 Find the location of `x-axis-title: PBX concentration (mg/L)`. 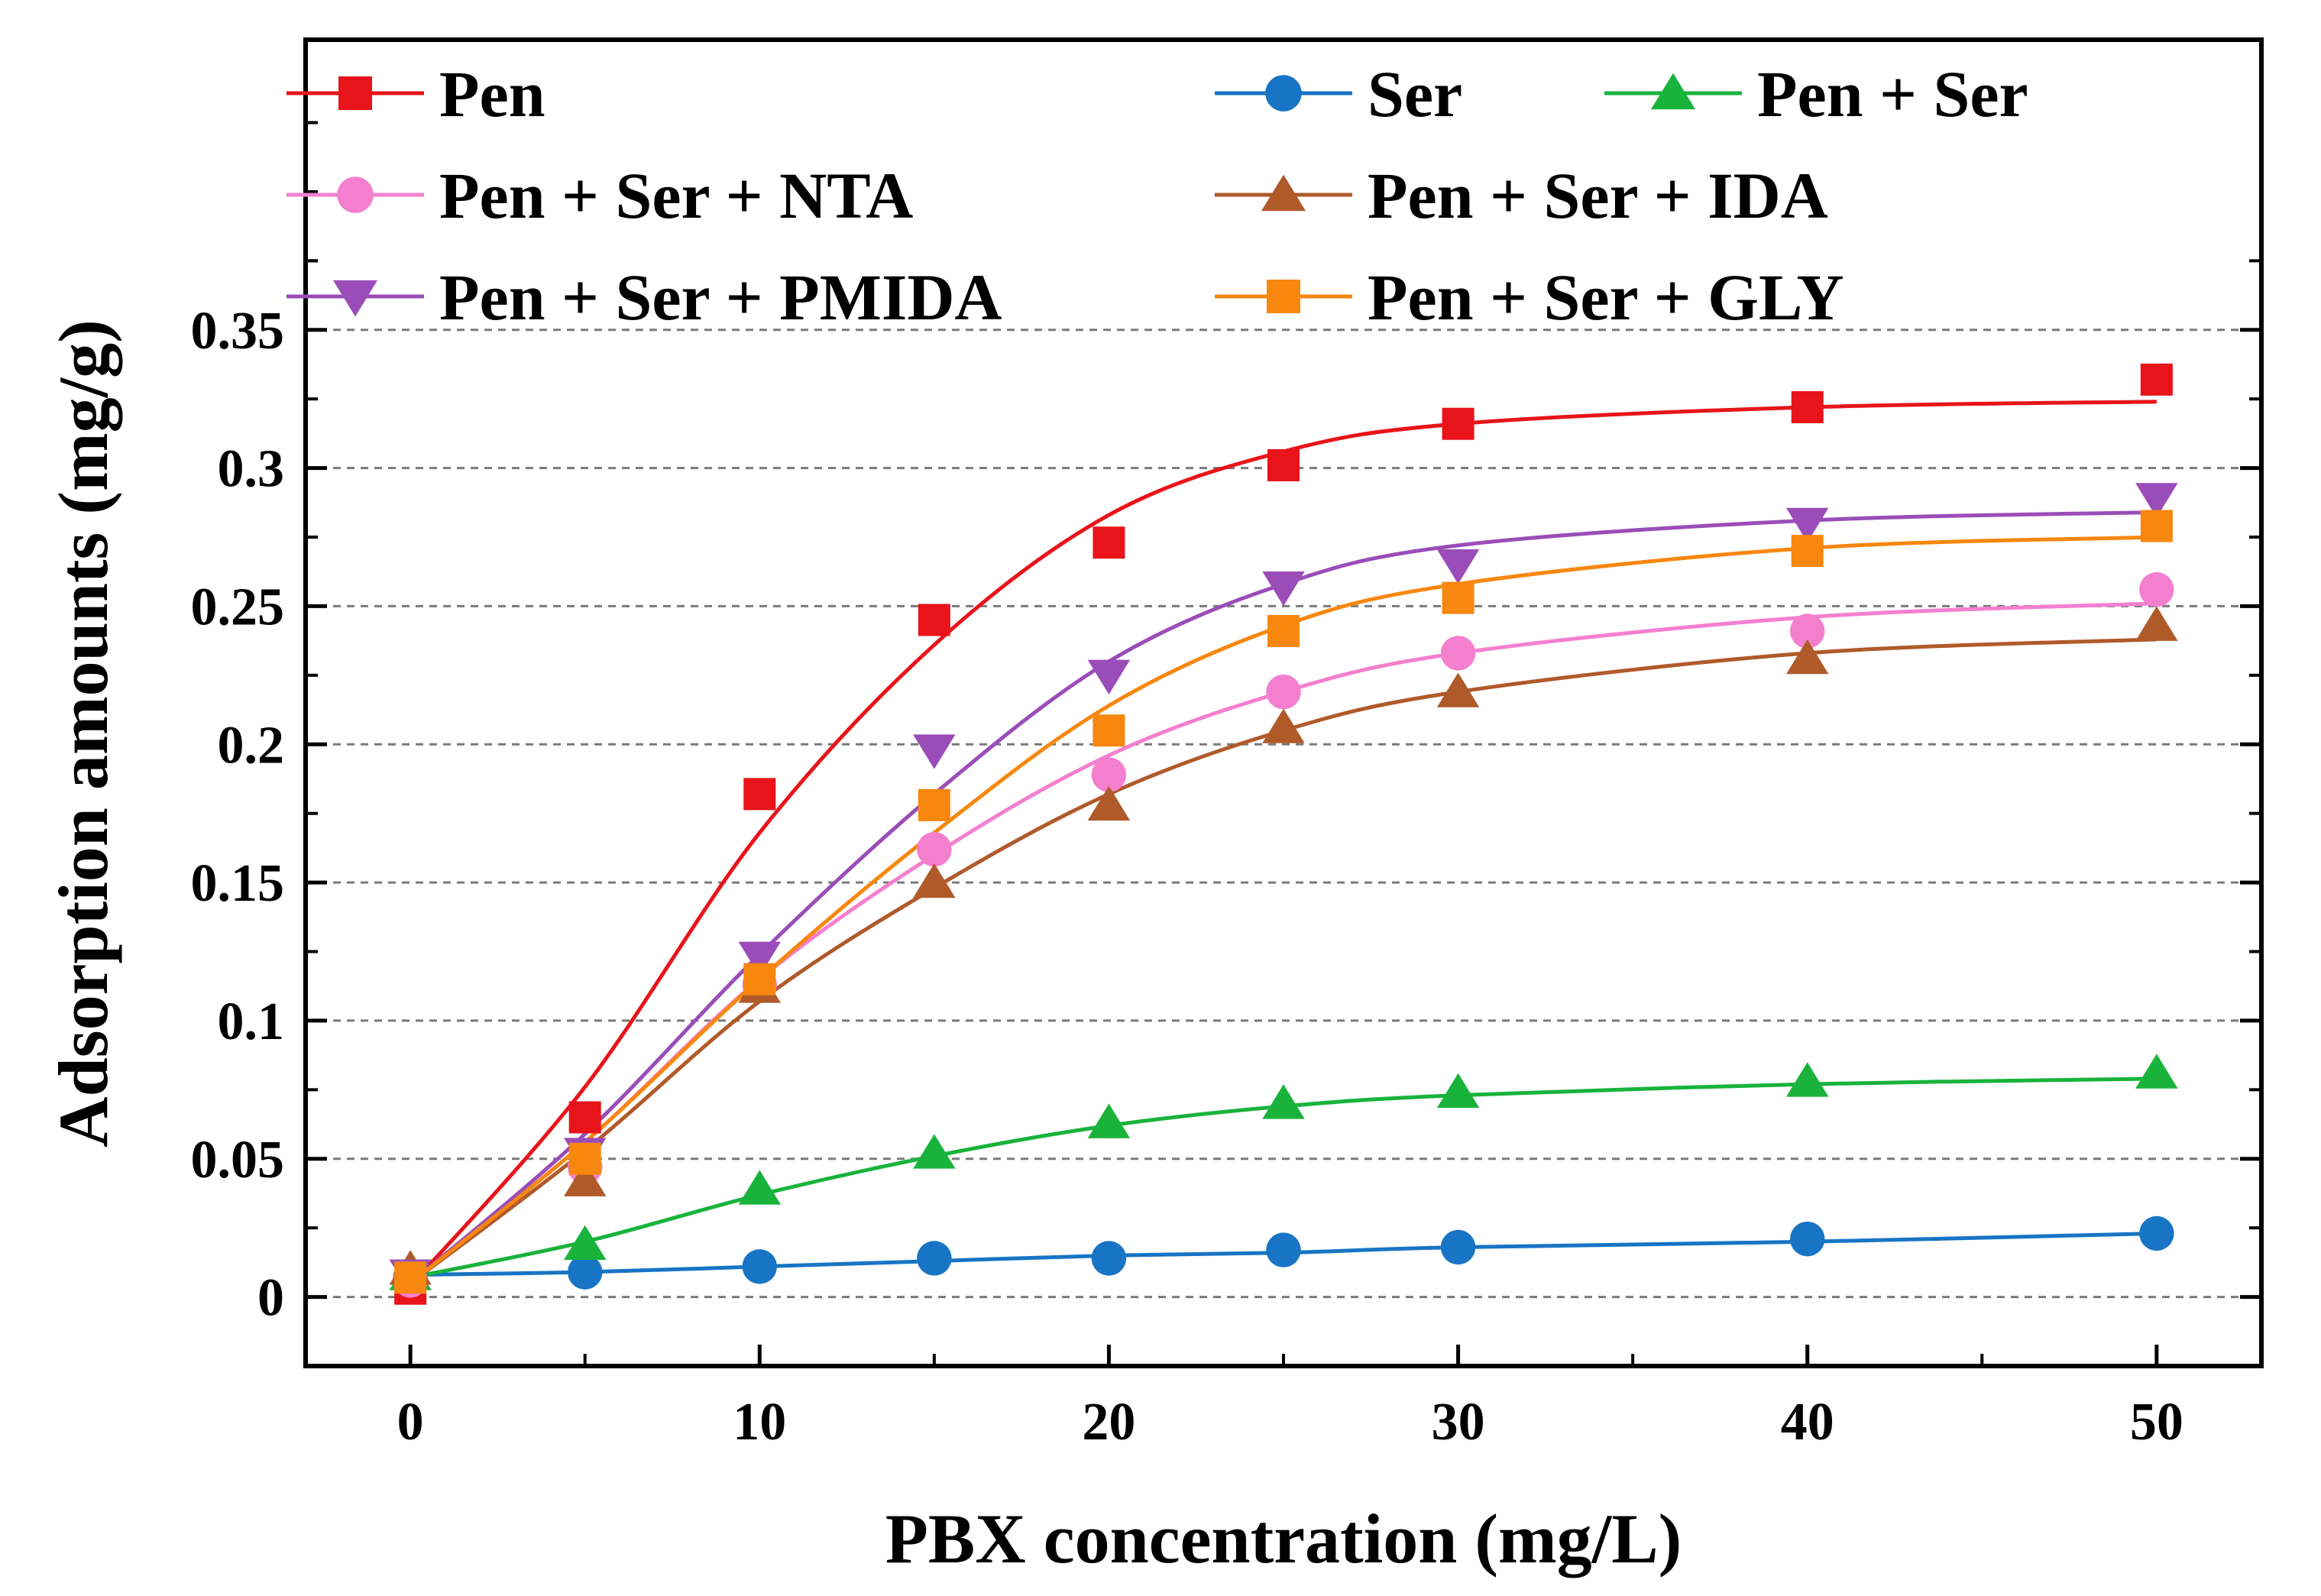

x-axis-title: PBX concentration (mg/L) is located at coordinates (1283, 1539).